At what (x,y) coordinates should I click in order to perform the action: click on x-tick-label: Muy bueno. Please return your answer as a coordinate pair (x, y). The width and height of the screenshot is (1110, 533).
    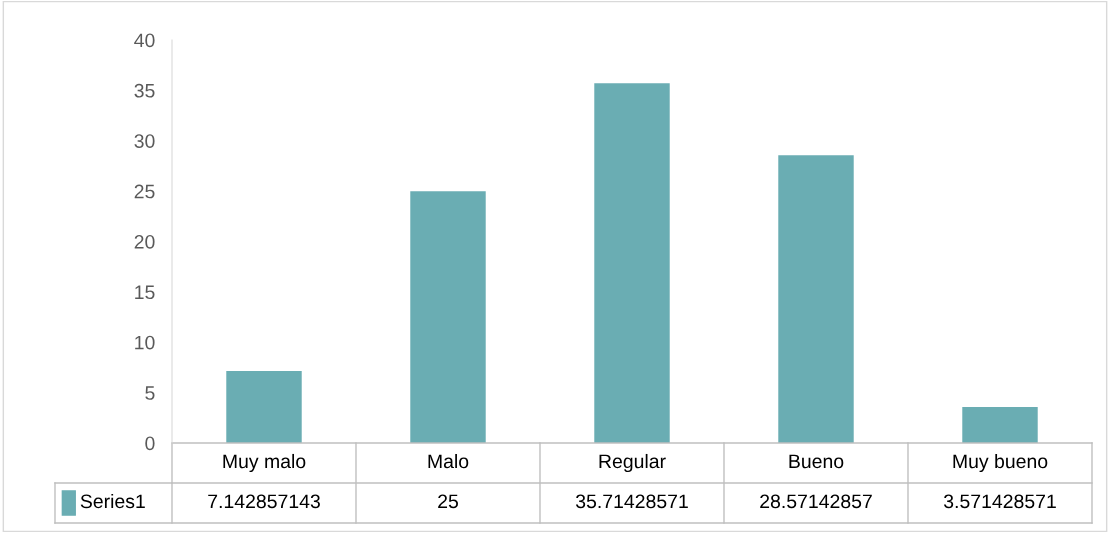
    Looking at the image, I should click on (1000, 463).